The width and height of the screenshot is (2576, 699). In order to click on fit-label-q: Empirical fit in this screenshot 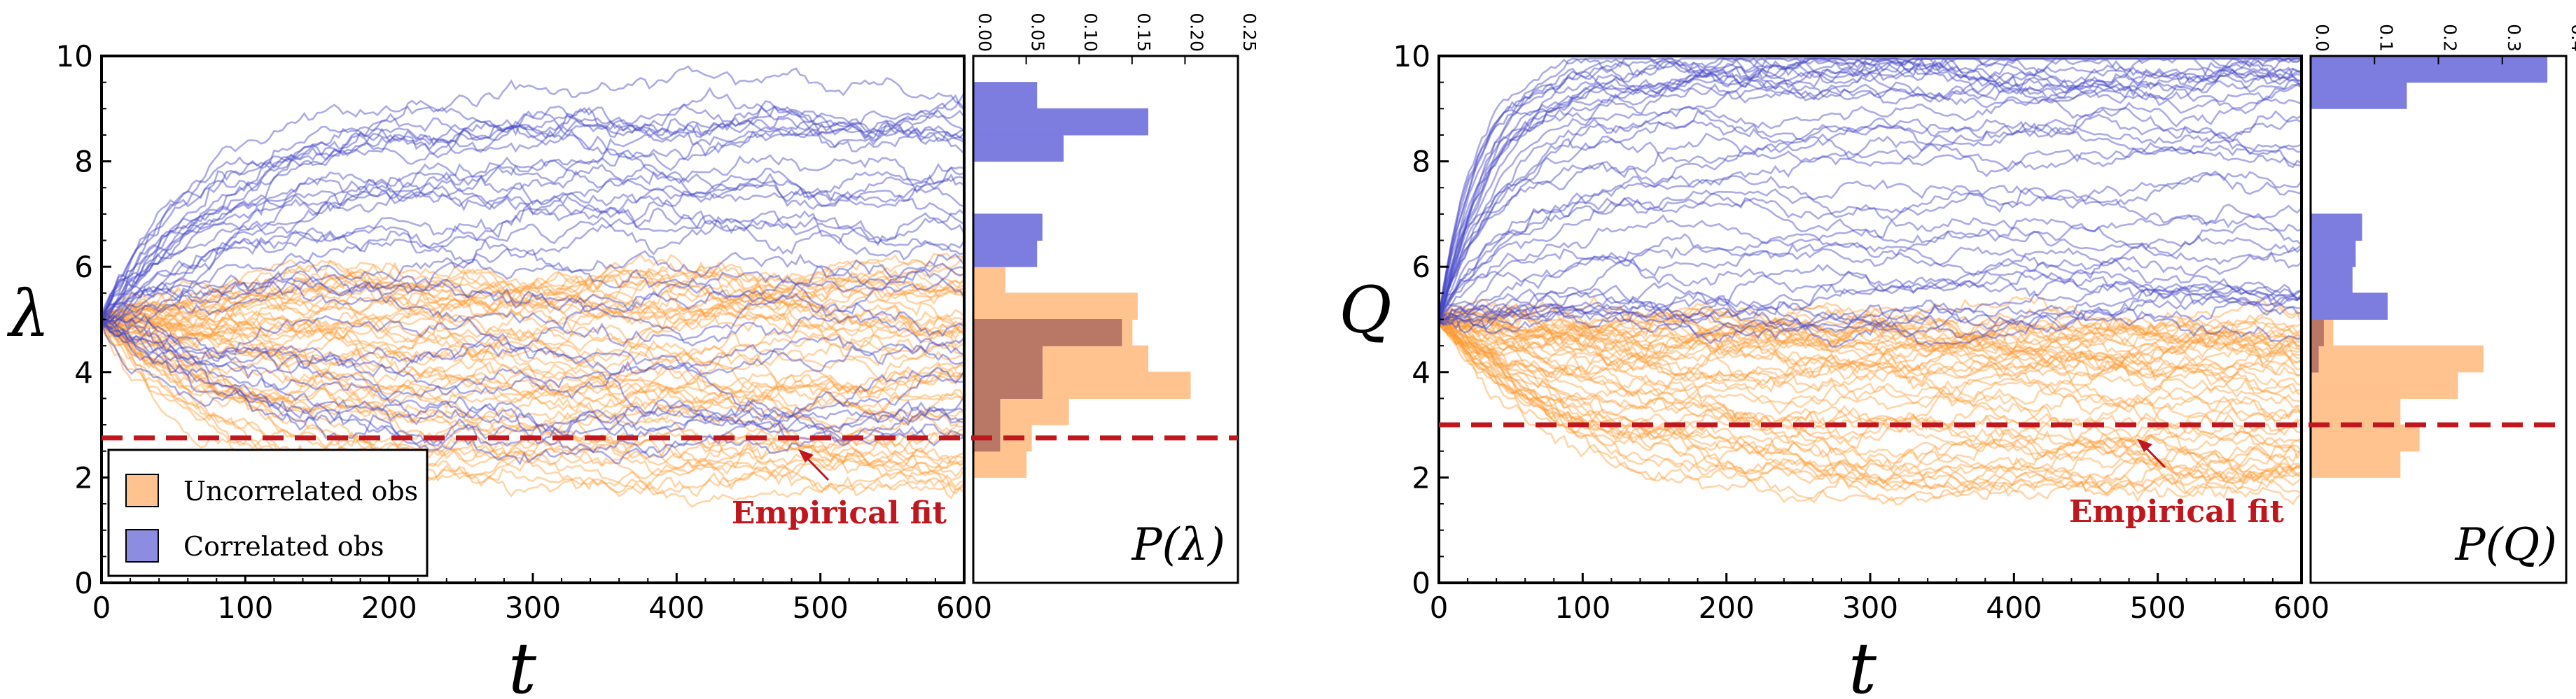, I will do `click(2177, 512)`.